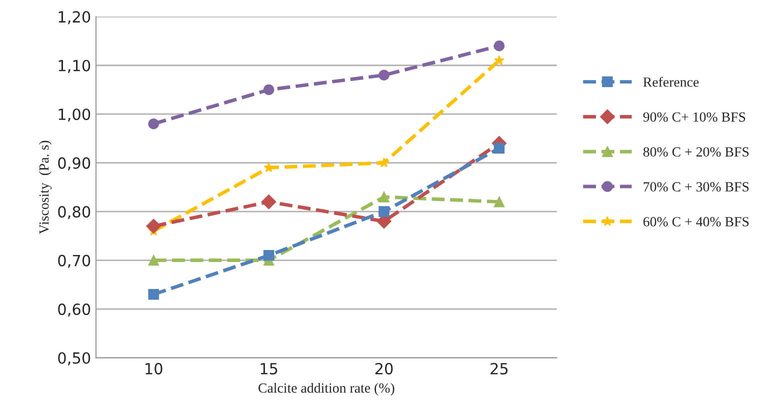  What do you see at coordinates (326, 389) in the screenshot?
I see `x-axis-title: Calcite addition rate (%)` at bounding box center [326, 389].